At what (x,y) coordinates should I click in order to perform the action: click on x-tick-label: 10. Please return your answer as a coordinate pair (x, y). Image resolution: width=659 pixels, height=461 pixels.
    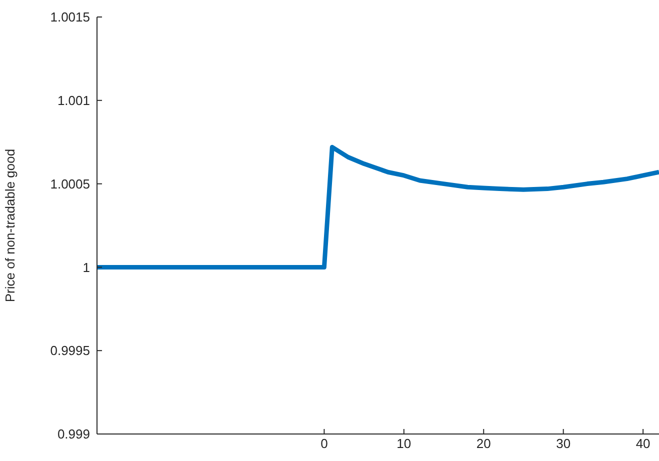
    Looking at the image, I should click on (404, 444).